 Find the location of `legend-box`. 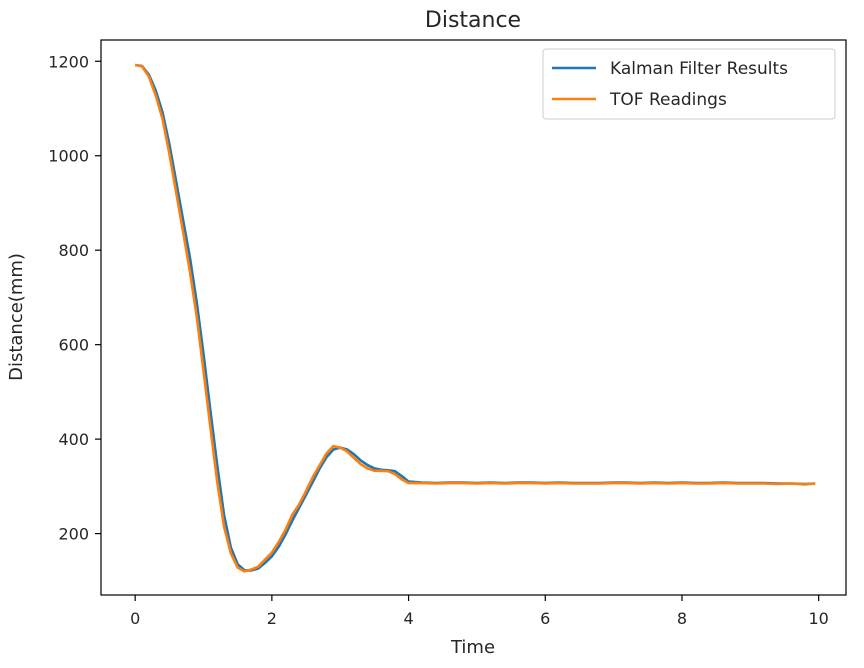

legend-box is located at coordinates (689, 84).